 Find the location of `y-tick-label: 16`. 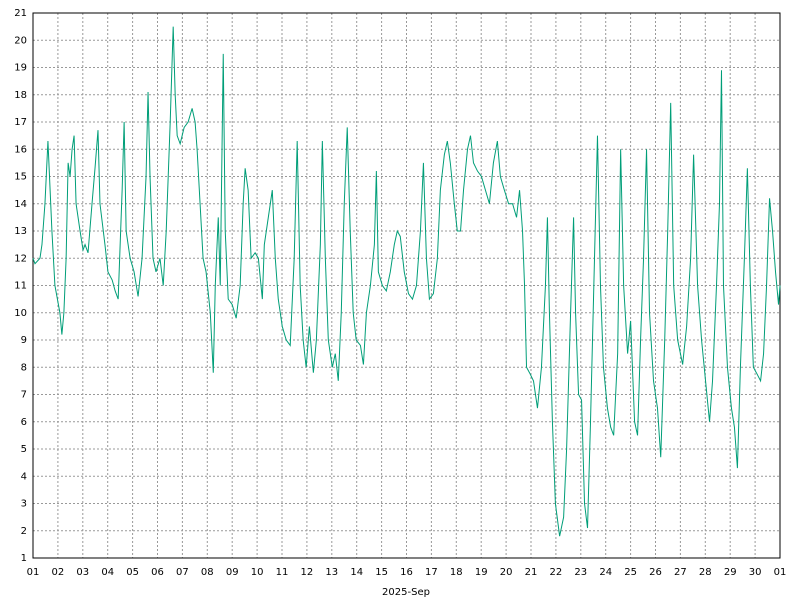

y-tick-label: 16 is located at coordinates (20, 149).